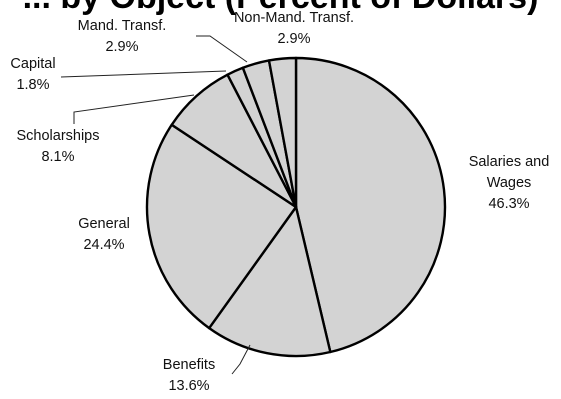  Describe the element at coordinates (294, 18) in the screenshot. I see `slice-name-label-6: Non-Mand. Transf.` at that location.